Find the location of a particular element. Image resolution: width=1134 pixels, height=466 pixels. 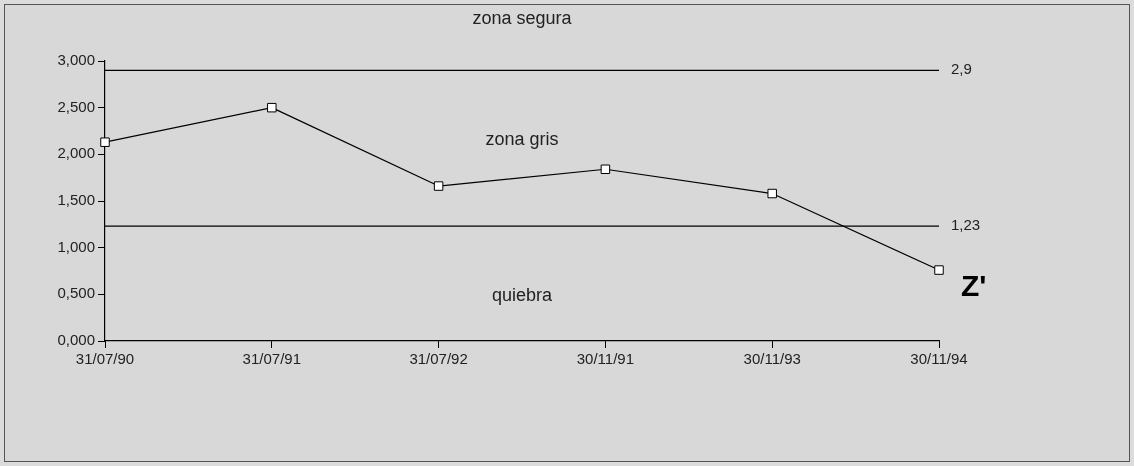

y-tick-label: 3,000 is located at coordinates (76, 60).